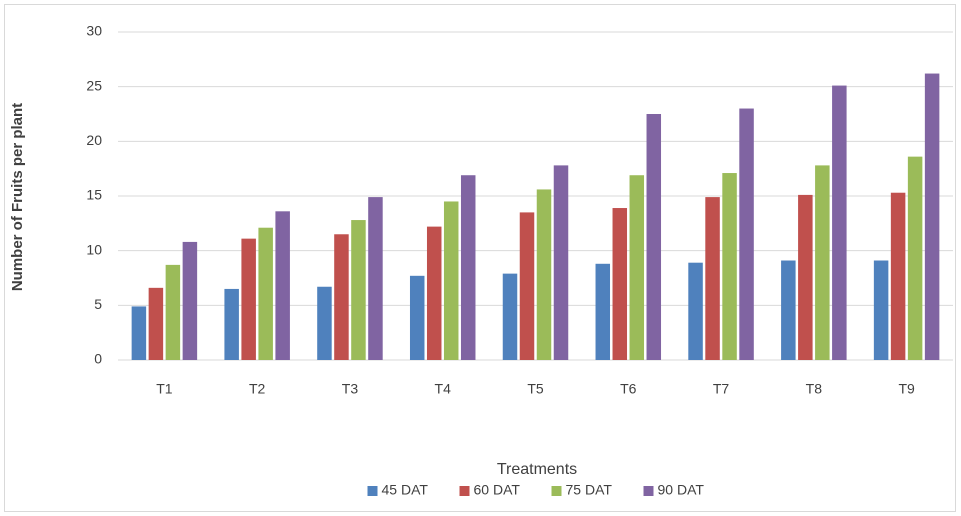  What do you see at coordinates (814, 389) in the screenshot?
I see `x-tick-label: T8` at bounding box center [814, 389].